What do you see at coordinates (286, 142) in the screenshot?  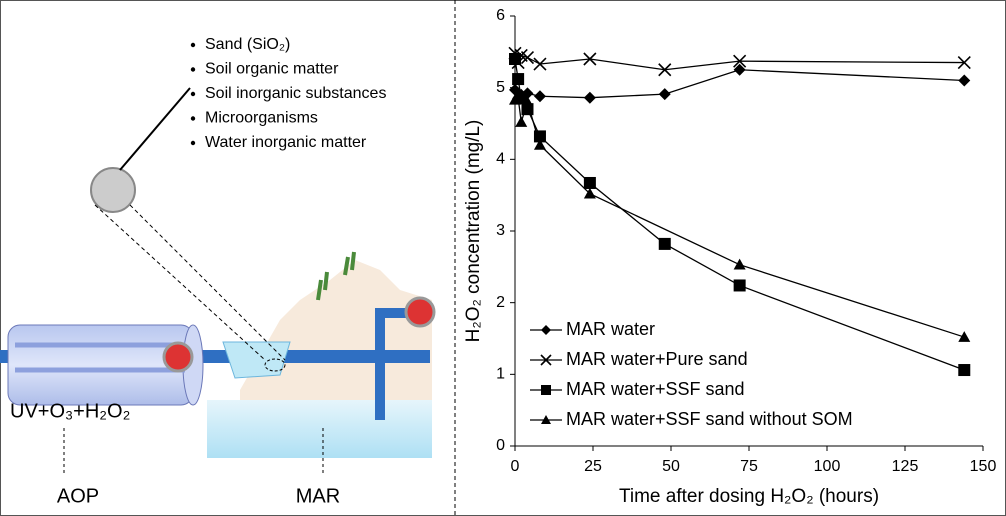 I see `bullet-text: Water inorganic matter` at bounding box center [286, 142].